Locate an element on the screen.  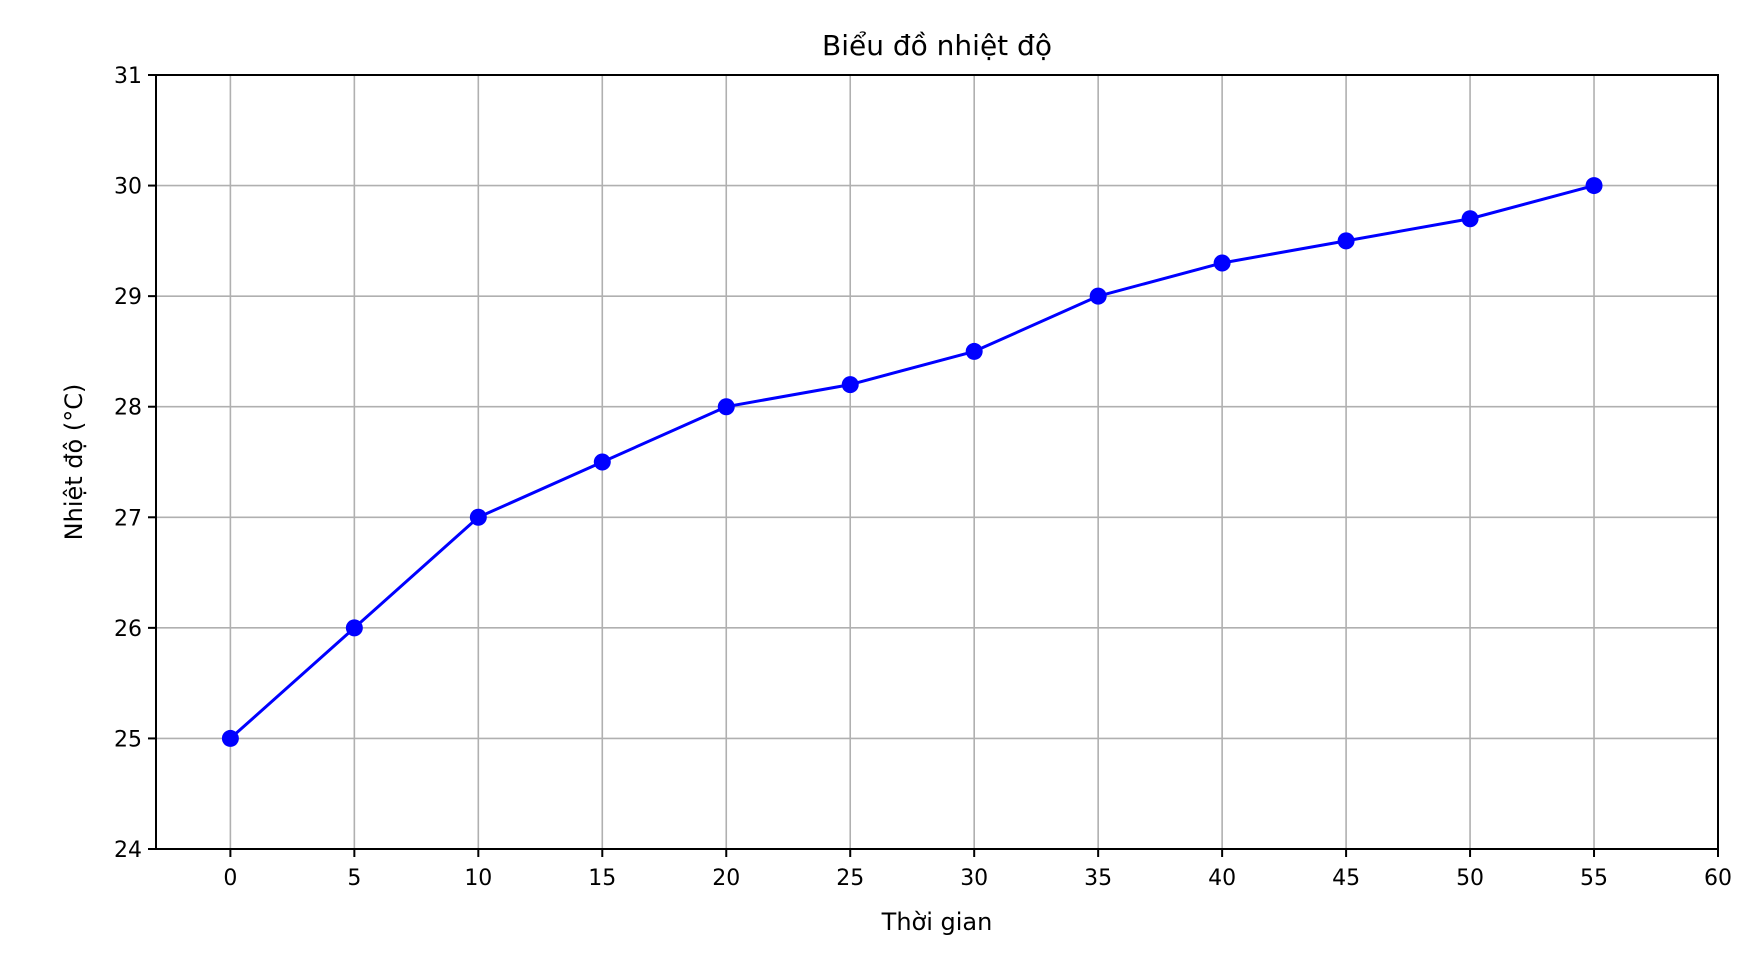
x-tick-label: 45 is located at coordinates (1346, 878).